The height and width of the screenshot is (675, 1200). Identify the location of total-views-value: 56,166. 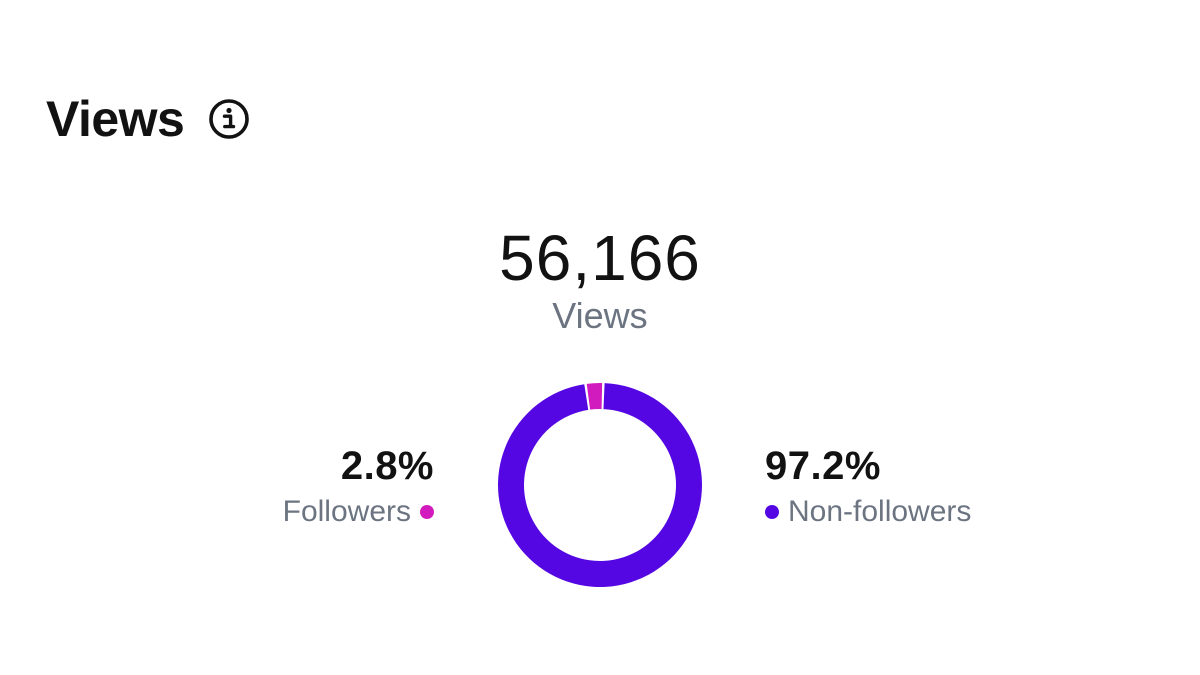
(600, 258).